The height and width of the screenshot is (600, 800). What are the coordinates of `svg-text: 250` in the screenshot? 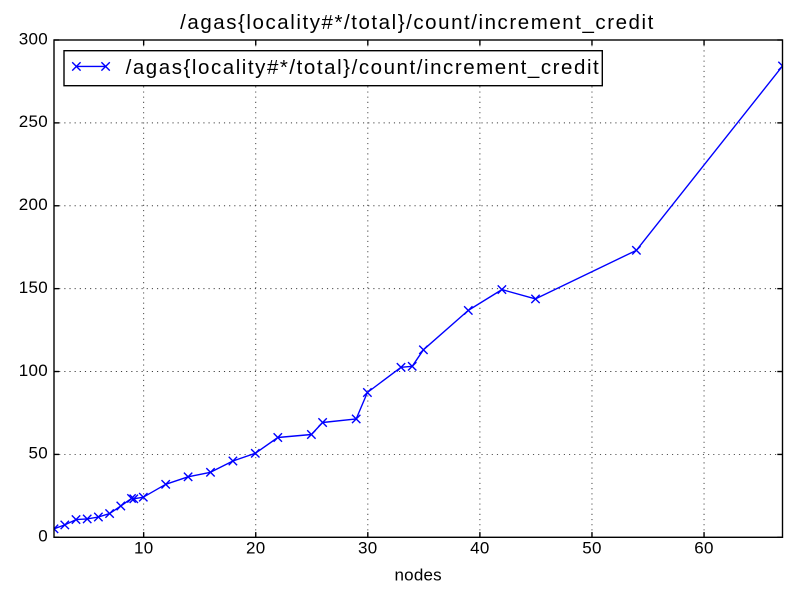 It's located at (33, 121).